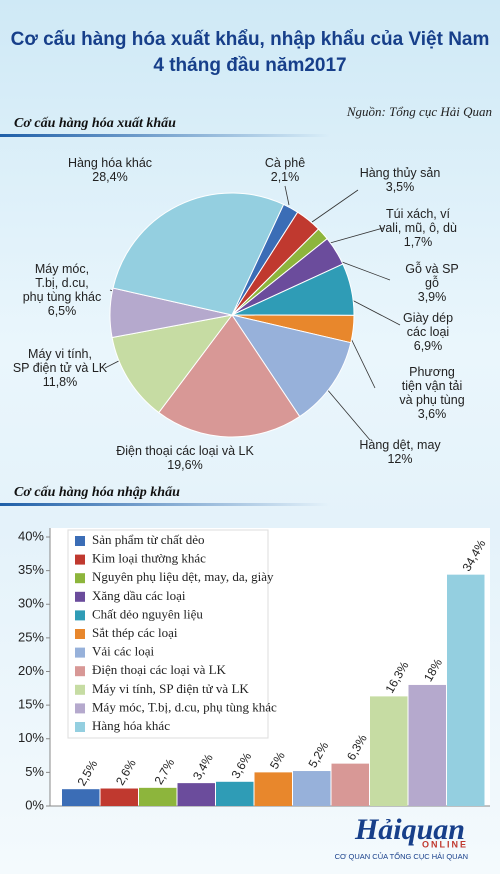  Describe the element at coordinates (31, 535) in the screenshot. I see `y-tick-label: 40%` at that location.